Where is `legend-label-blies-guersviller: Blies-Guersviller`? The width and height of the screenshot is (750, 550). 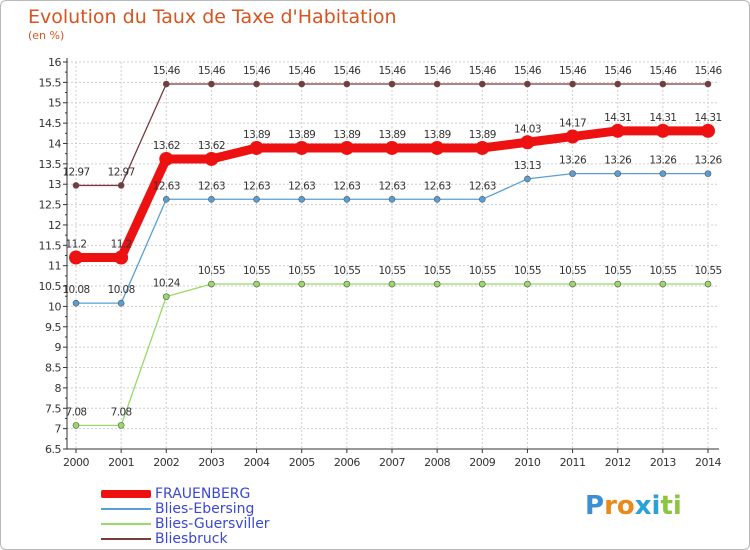 legend-label-blies-guersviller: Blies-Guersviller is located at coordinates (212, 524).